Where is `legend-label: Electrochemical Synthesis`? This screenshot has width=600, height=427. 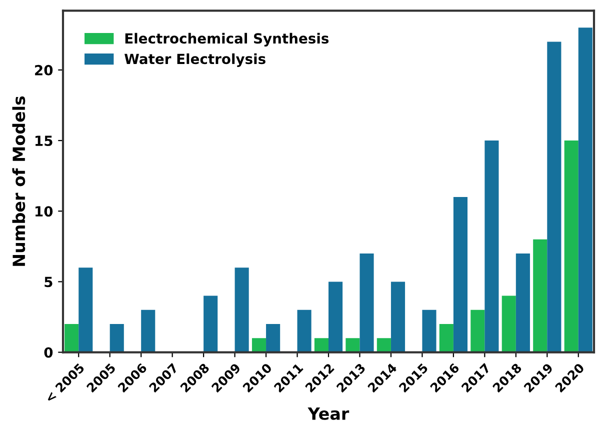 legend-label: Electrochemical Synthesis is located at coordinates (227, 39).